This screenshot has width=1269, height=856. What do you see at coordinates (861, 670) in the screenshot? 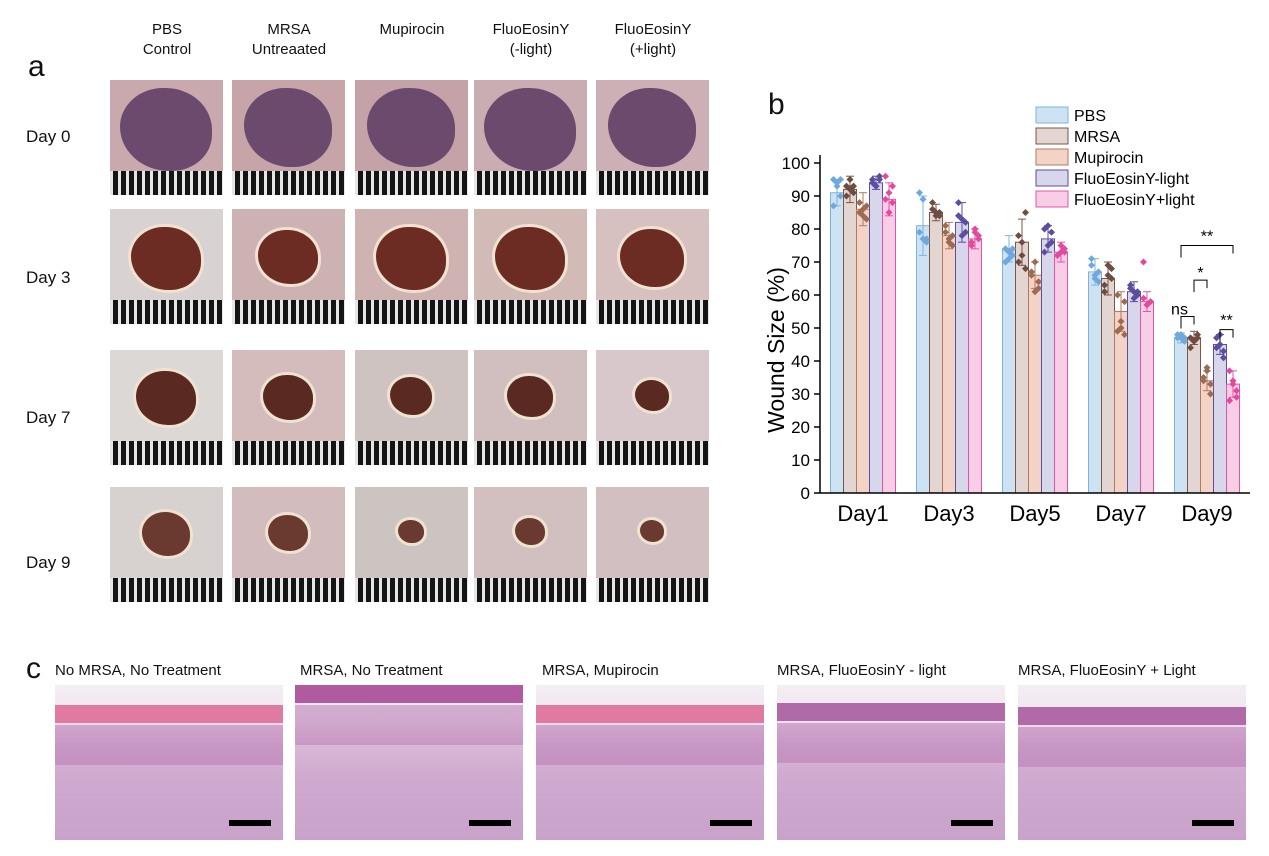
I see `histology-title: MRSA, FluoEosinY - light` at bounding box center [861, 670].